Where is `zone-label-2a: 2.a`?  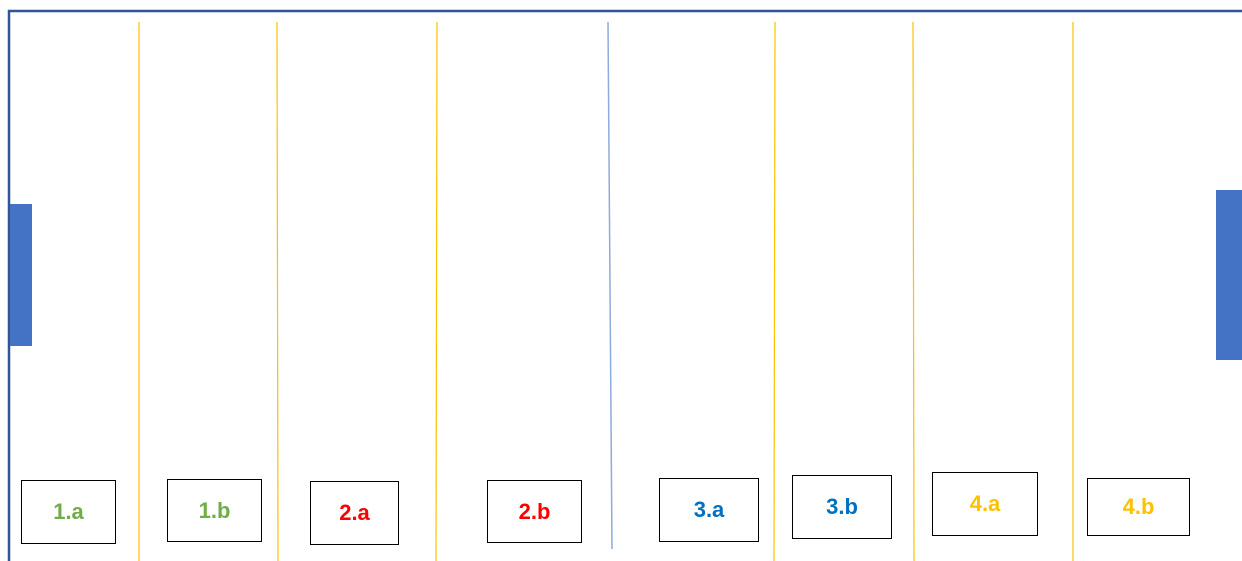 zone-label-2a: 2.a is located at coordinates (354, 513).